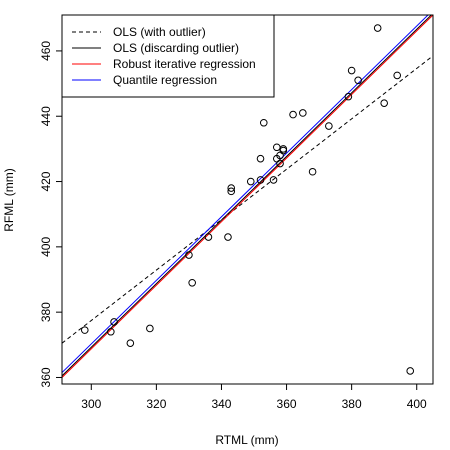 The width and height of the screenshot is (450, 450). I want to click on legend-label: Quantile regression, so click(165, 80).